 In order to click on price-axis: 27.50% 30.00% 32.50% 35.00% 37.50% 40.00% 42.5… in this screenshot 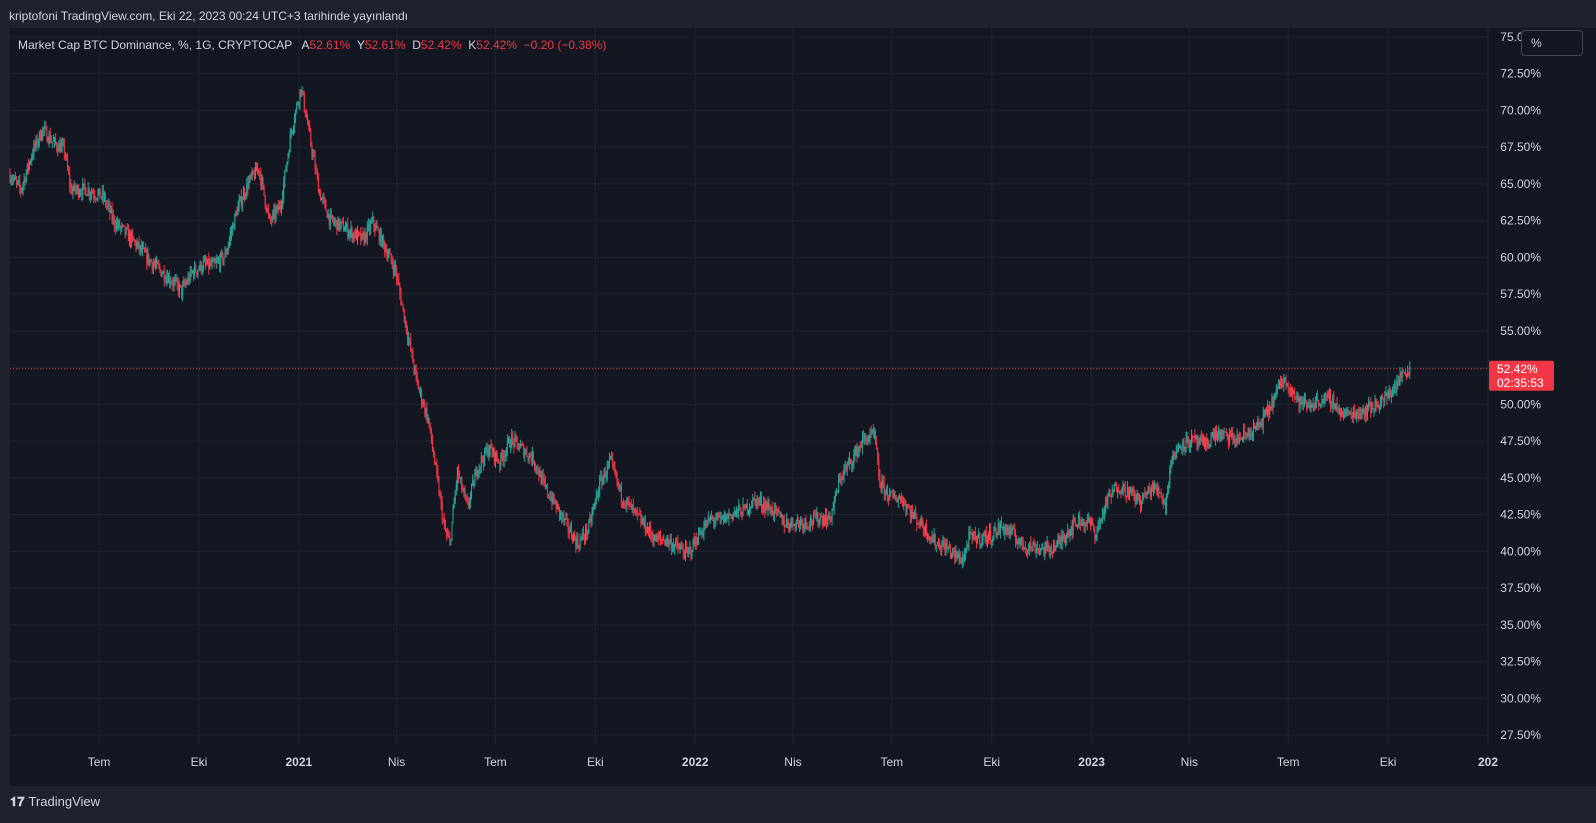, I will do `click(1520, 386)`.